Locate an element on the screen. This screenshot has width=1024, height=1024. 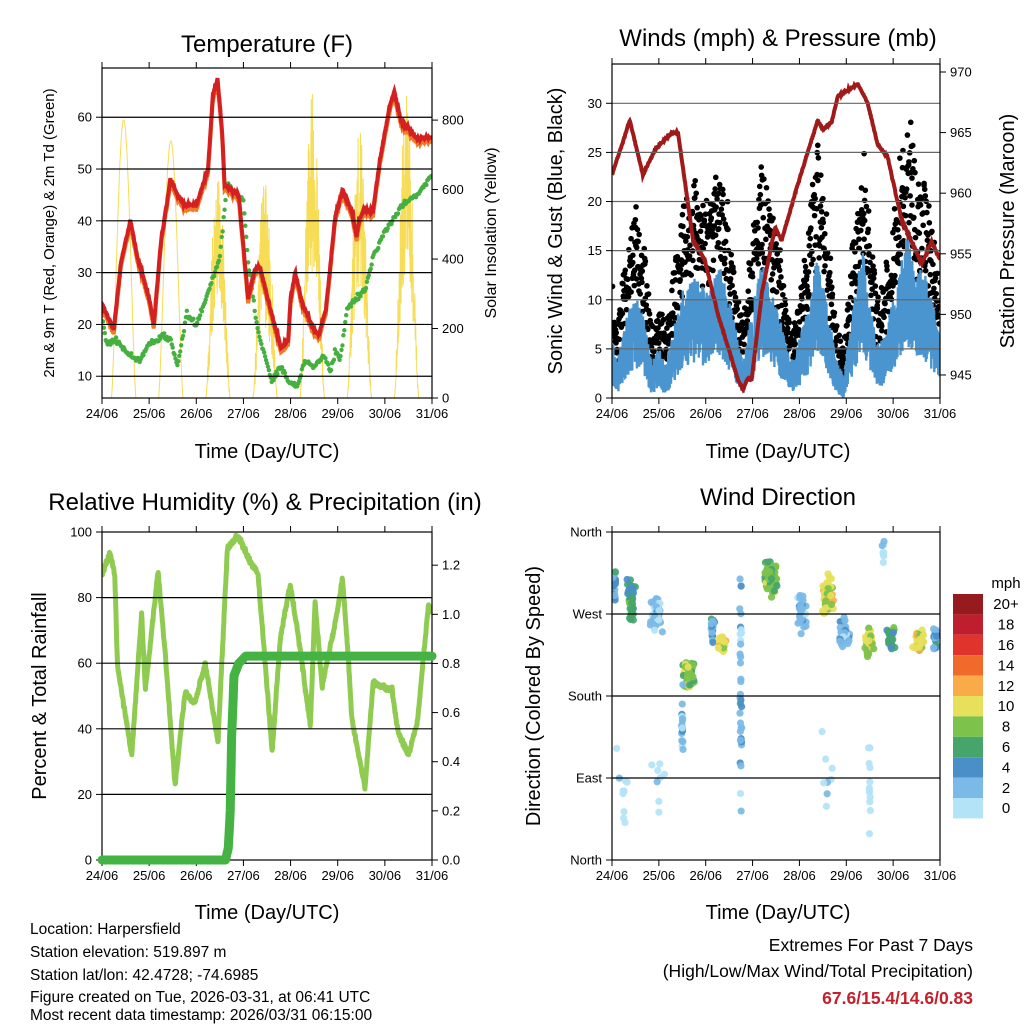
y-right-tick-label: 970 is located at coordinates (961, 71).